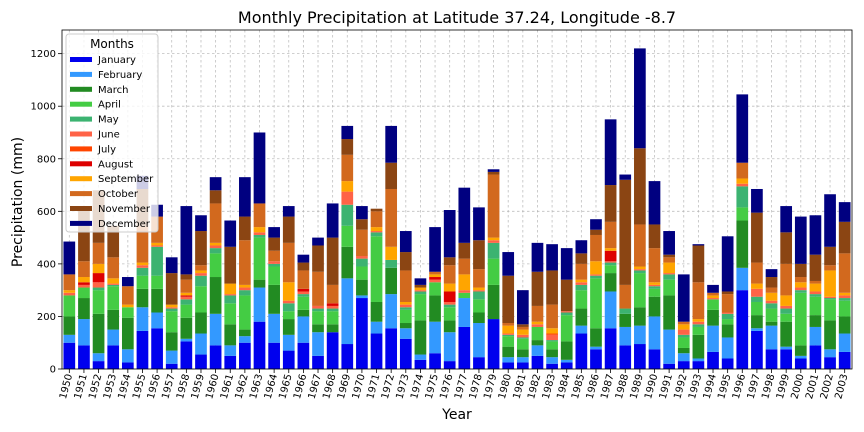 The image size is (864, 432). What do you see at coordinates (120, 75) in the screenshot?
I see `legend-entry: February` at bounding box center [120, 75].